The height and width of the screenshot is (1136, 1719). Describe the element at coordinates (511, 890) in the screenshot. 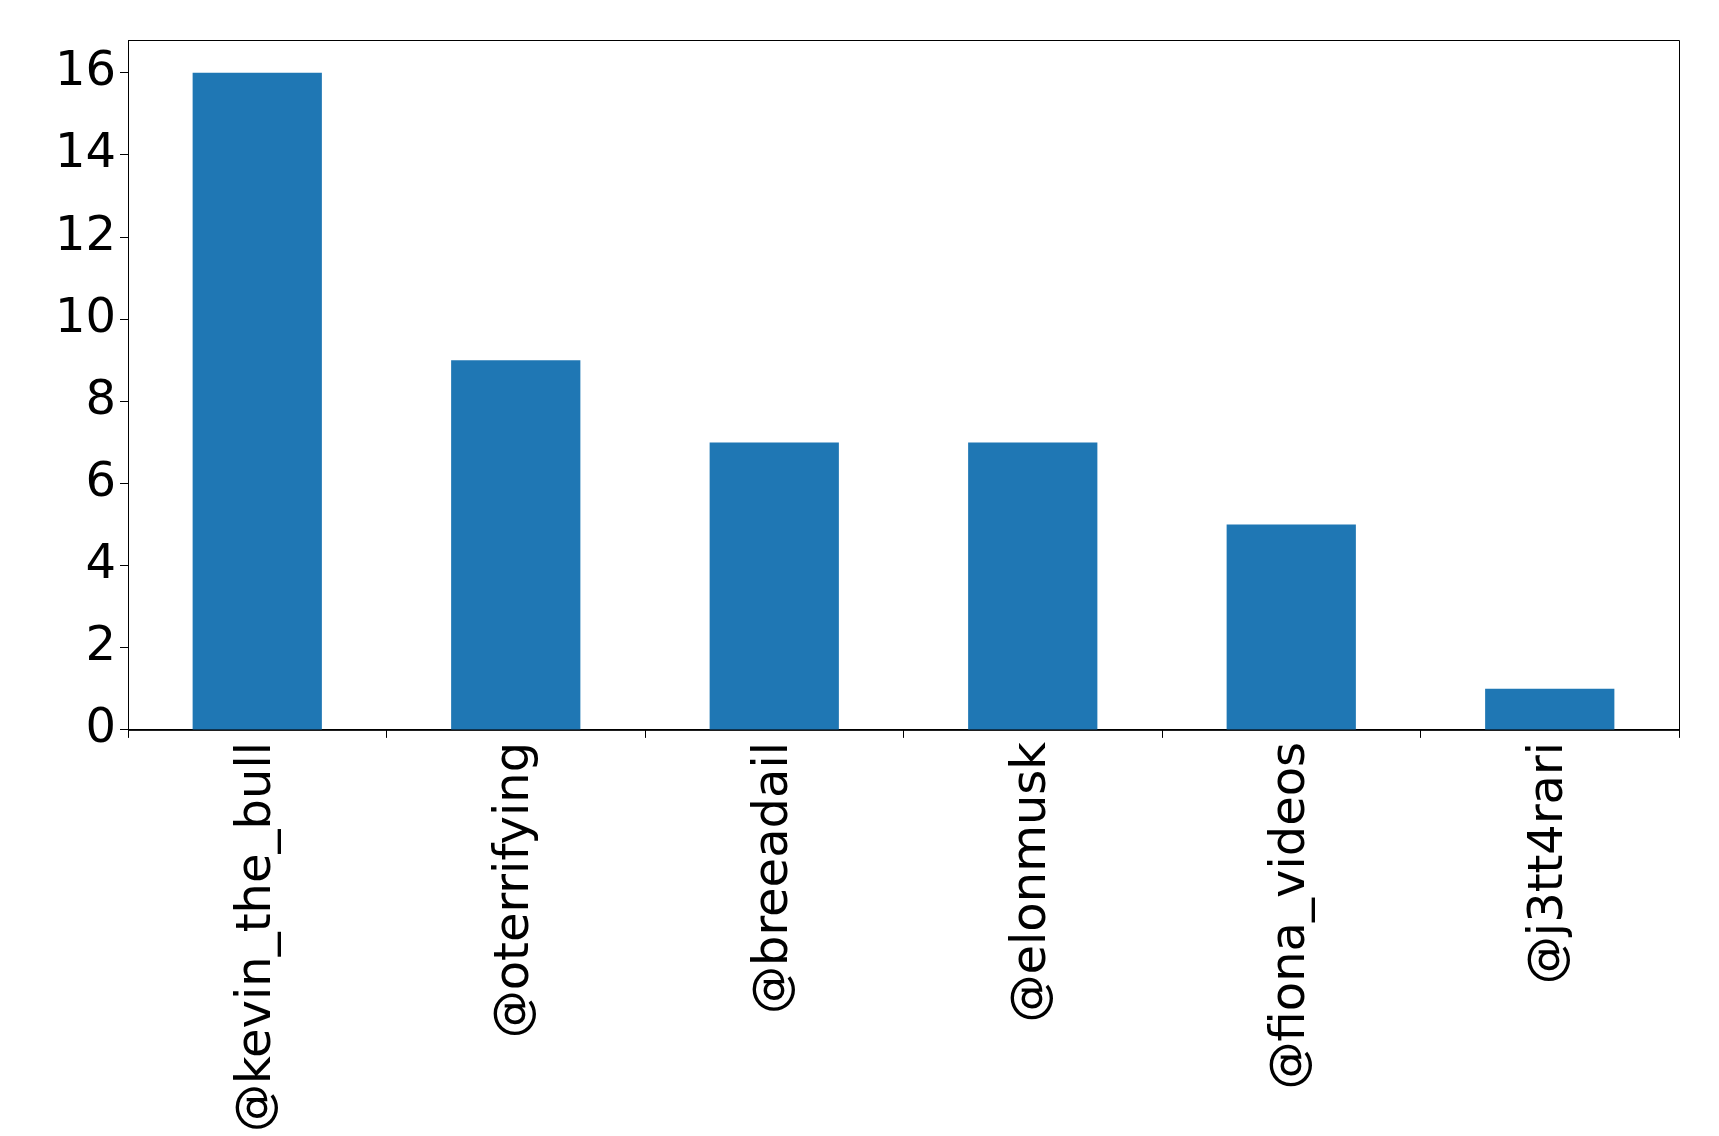

I see `x-tick-label: @oterrifying` at that location.